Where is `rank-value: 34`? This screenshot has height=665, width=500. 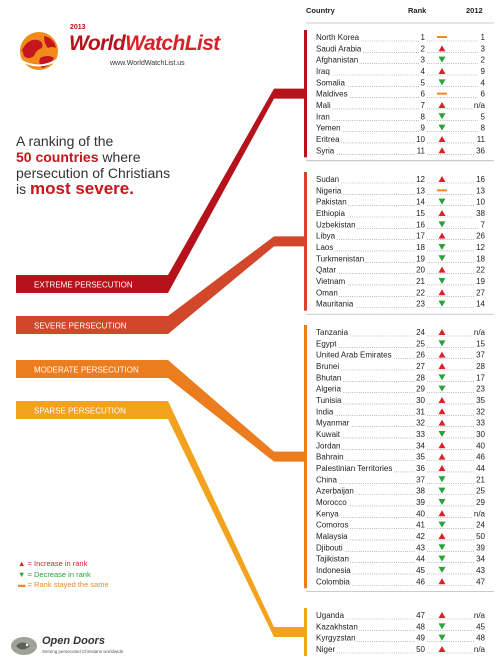
rank-value: 34 is located at coordinates (420, 445).